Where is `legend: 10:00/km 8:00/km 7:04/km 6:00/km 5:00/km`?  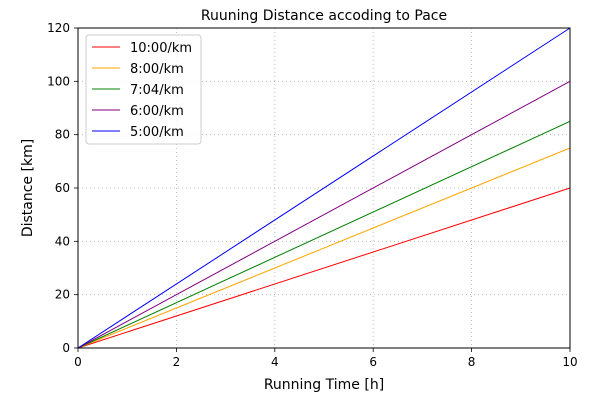 legend: 10:00/km 8:00/km 7:04/km 6:00/km 5:00/km is located at coordinates (143, 89).